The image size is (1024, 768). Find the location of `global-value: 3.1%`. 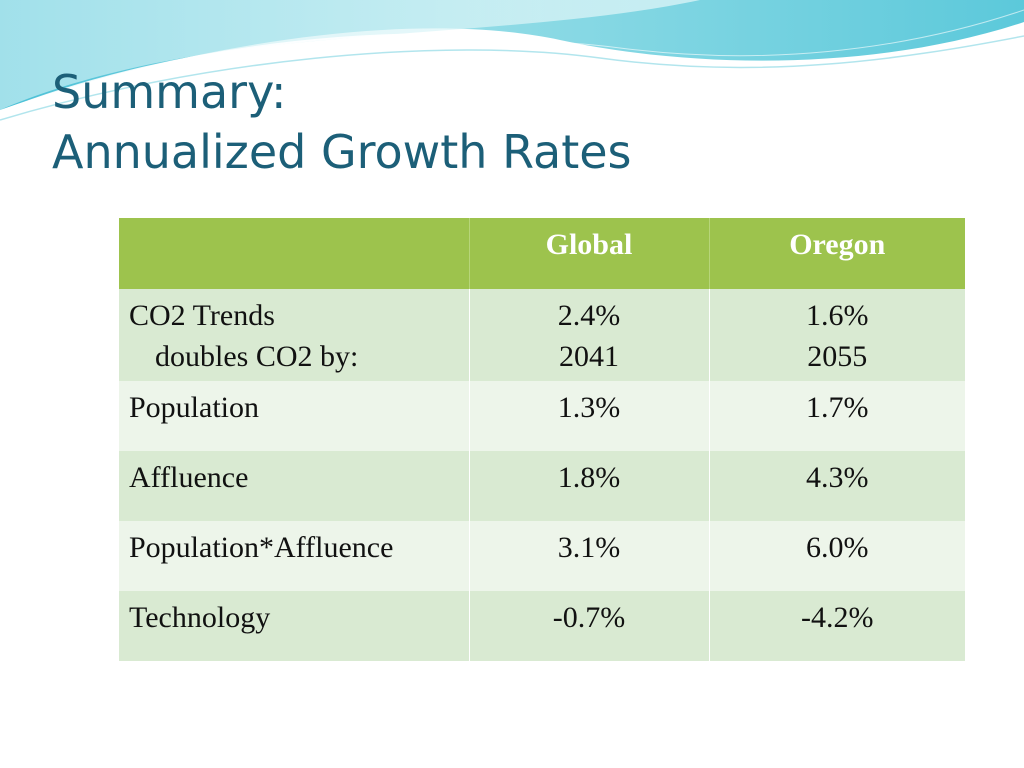

global-value: 3.1% is located at coordinates (589, 556).